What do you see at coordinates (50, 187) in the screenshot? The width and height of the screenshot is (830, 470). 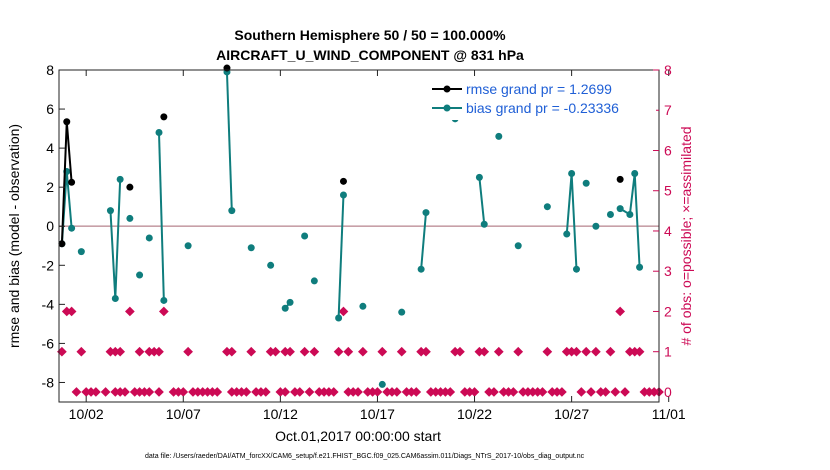 I see `y-tick-label: 2` at bounding box center [50, 187].